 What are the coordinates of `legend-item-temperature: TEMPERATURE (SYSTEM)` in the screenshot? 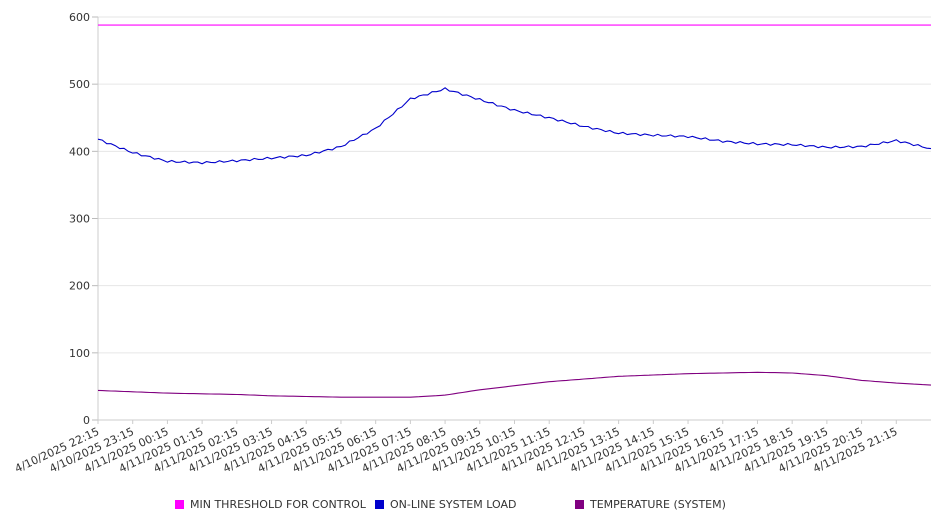 It's located at (650, 504).